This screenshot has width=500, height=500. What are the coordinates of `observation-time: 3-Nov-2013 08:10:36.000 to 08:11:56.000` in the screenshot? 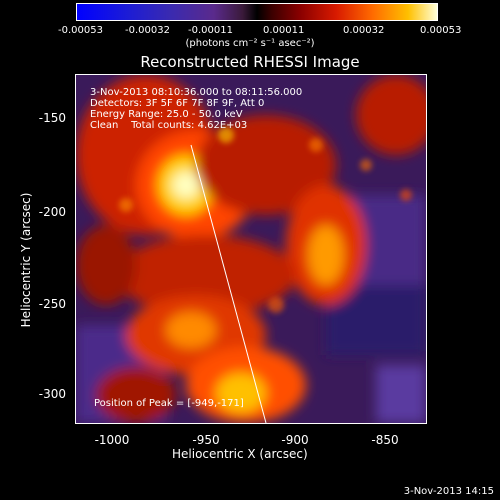 It's located at (196, 92).